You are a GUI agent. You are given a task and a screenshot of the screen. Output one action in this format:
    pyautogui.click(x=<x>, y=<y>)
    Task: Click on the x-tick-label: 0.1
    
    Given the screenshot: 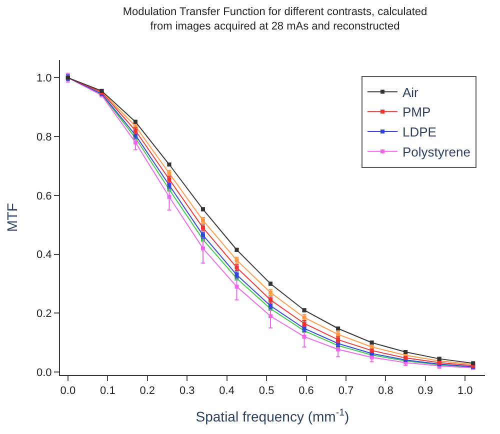 What is the action you would take?
    pyautogui.click(x=108, y=391)
    